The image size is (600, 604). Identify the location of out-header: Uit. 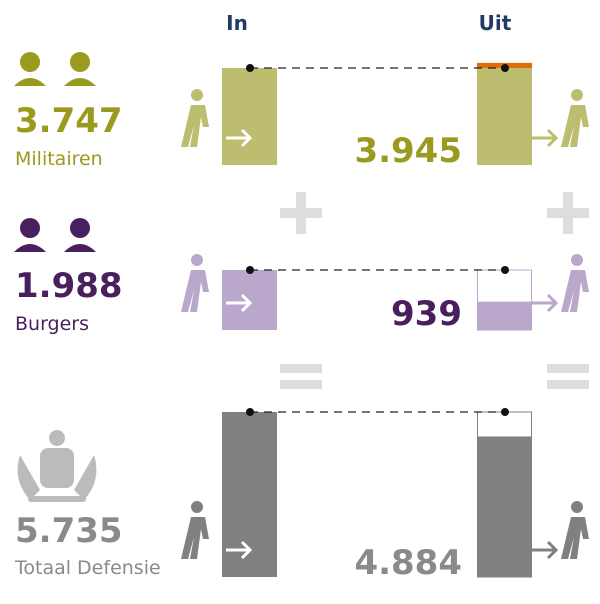
(495, 23).